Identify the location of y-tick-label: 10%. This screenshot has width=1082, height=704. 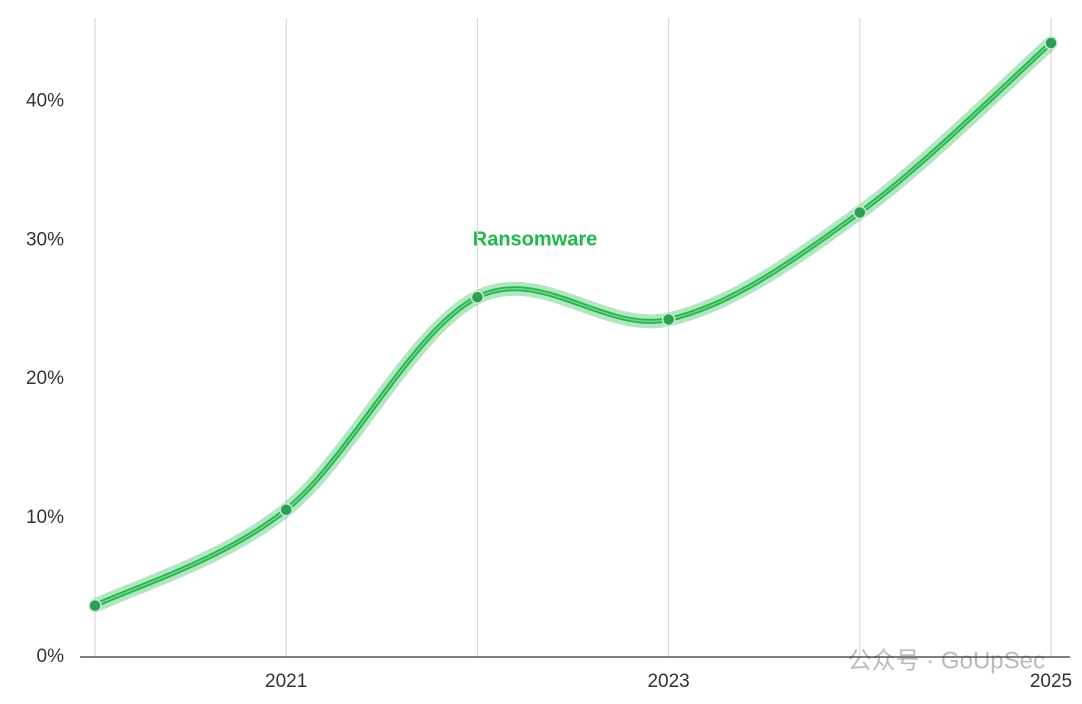
(45, 517).